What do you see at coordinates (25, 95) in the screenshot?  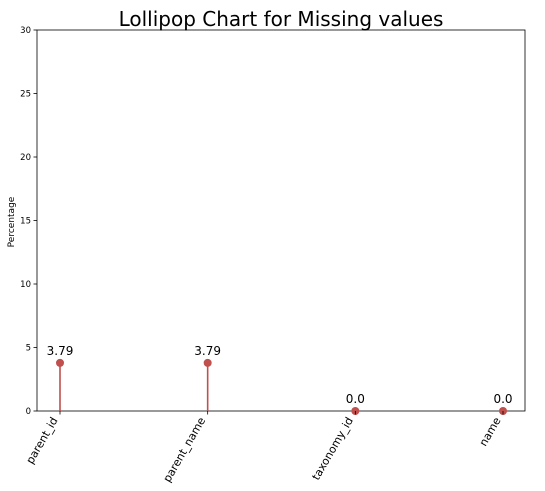 I see `y-tick-label: 25` at bounding box center [25, 95].